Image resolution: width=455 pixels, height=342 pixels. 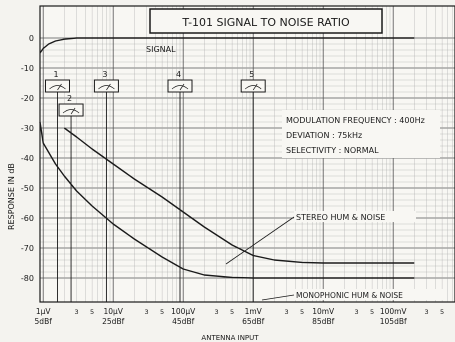 I want to click on y-tick-label: -60, so click(x=27, y=218).